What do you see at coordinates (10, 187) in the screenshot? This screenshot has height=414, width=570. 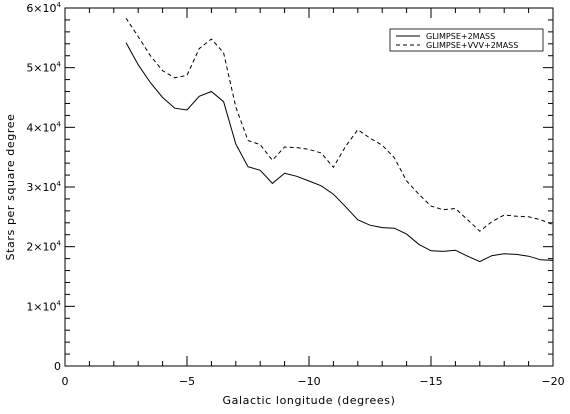 I see `y-axis-label: Stars per square degree` at bounding box center [10, 187].